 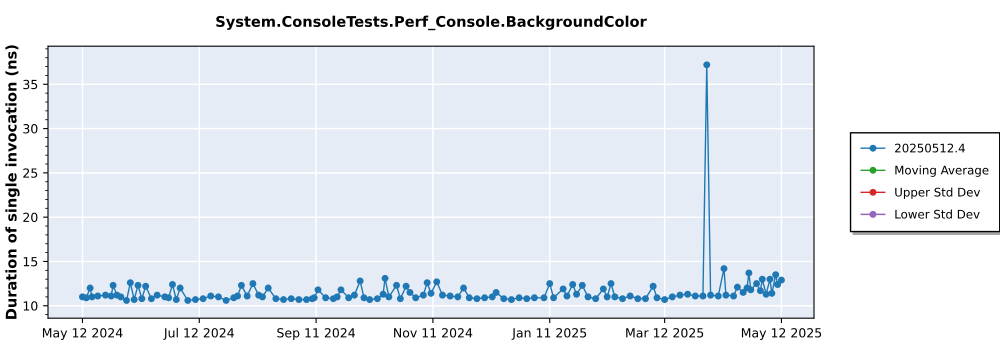 I want to click on legend-label: Upper Std Dev, so click(x=937, y=193).